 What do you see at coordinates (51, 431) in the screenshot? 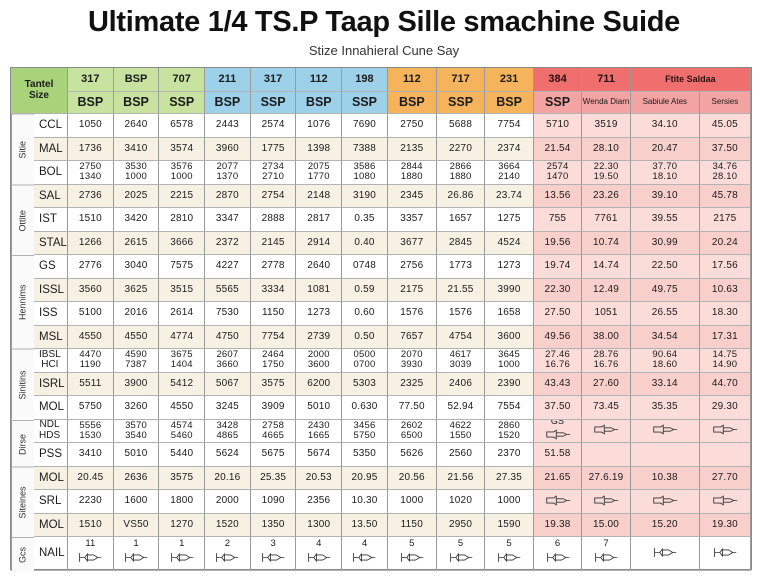
I see `row-label: NDL HDS` at bounding box center [51, 431].